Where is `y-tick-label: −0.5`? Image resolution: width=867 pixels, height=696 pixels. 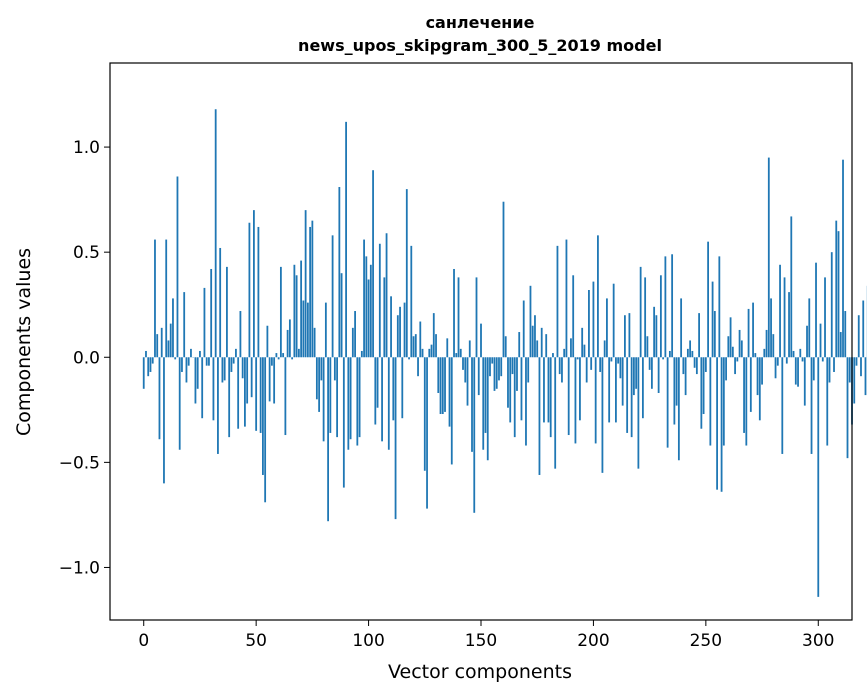 y-tick-label: −0.5 is located at coordinates (79, 463).